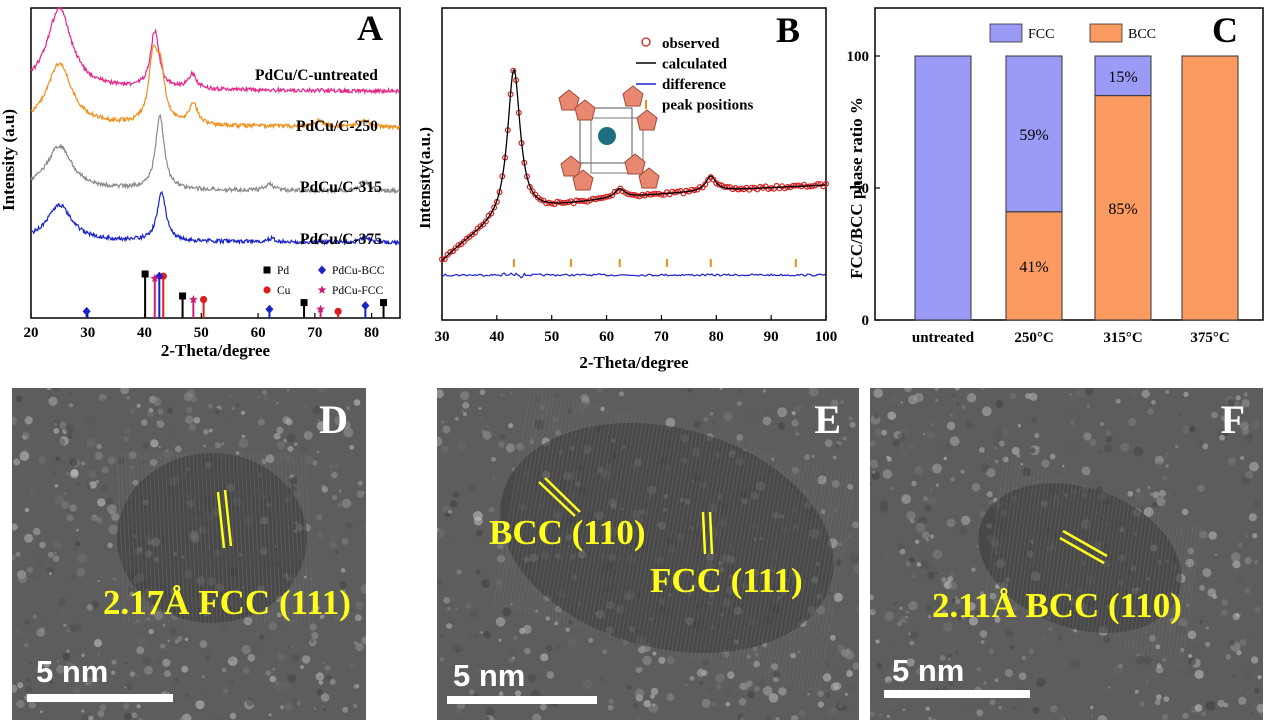 Image resolution: width=1269 pixels, height=724 pixels. What do you see at coordinates (1122, 338) in the screenshot?
I see `x-tick-label: 315°C` at bounding box center [1122, 338].